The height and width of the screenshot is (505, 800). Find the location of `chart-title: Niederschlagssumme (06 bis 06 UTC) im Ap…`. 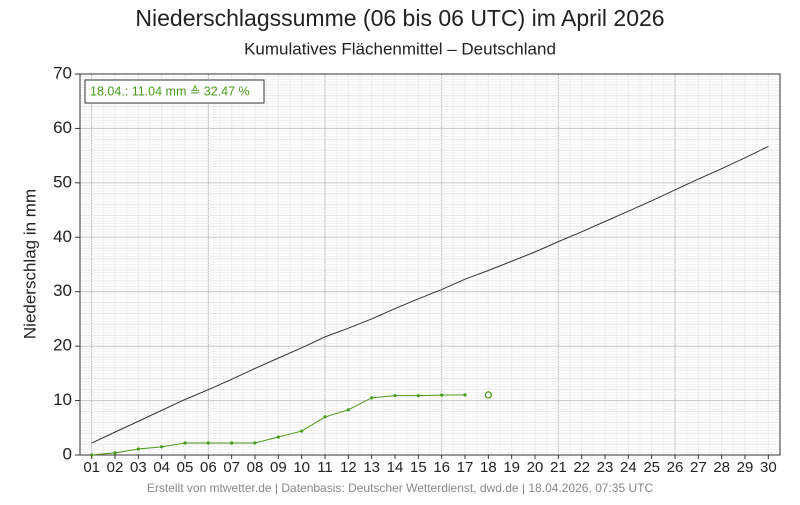

chart-title: Niederschlagssumme (06 bis 06 UTC) im Ap… is located at coordinates (399, 18).